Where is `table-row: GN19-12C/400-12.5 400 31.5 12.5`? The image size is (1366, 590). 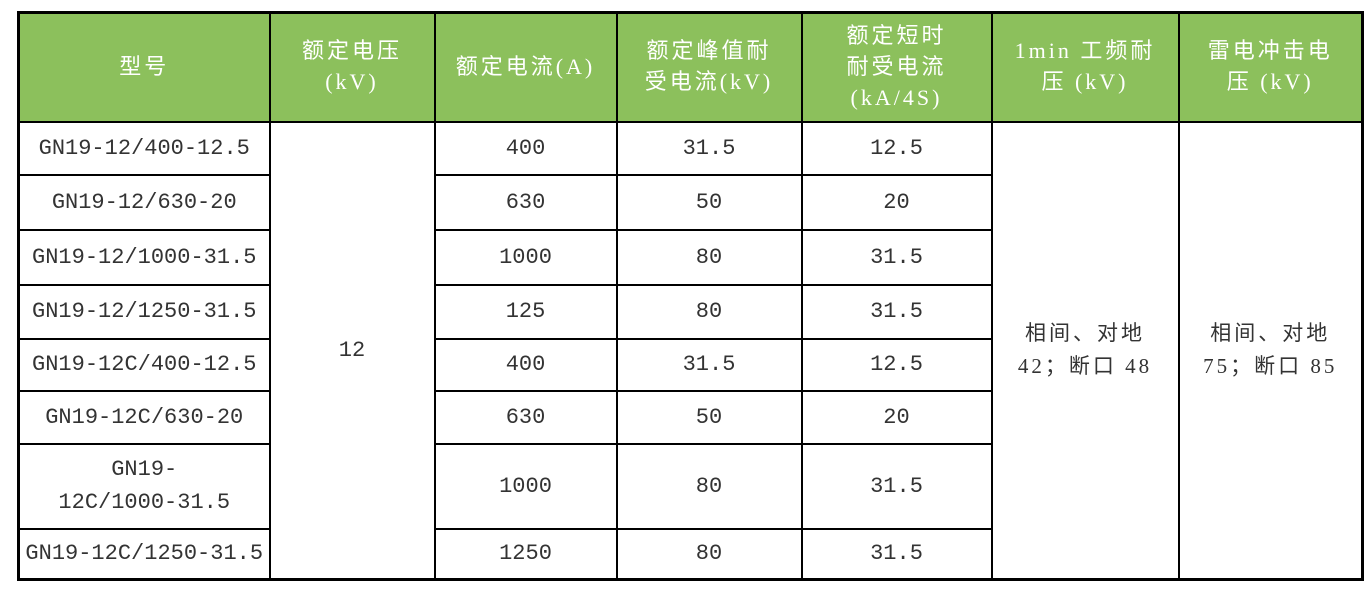
table-row: GN19-12C/400-12.5 400 31.5 12.5 is located at coordinates (690, 364).